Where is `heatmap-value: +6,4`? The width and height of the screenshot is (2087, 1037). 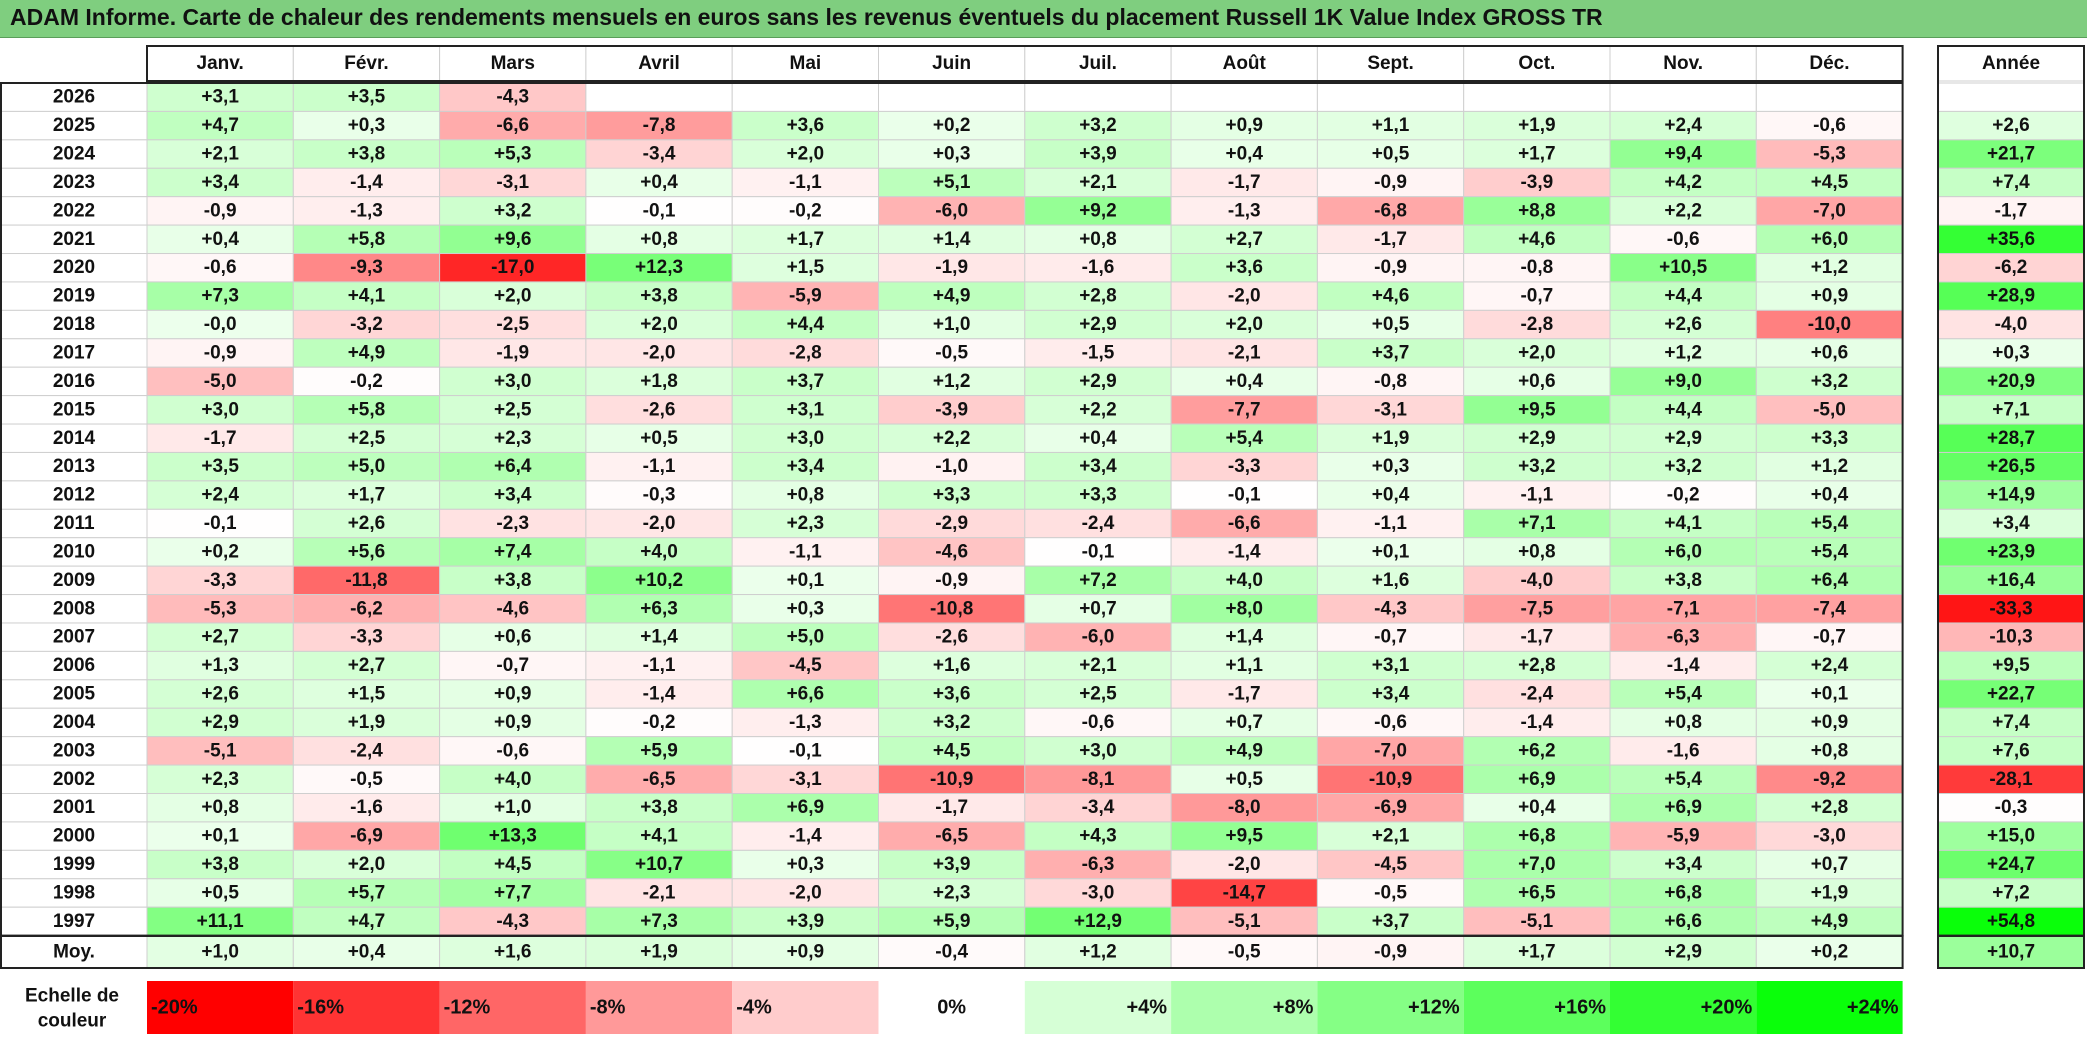
heatmap-value: +6,4 is located at coordinates (513, 466).